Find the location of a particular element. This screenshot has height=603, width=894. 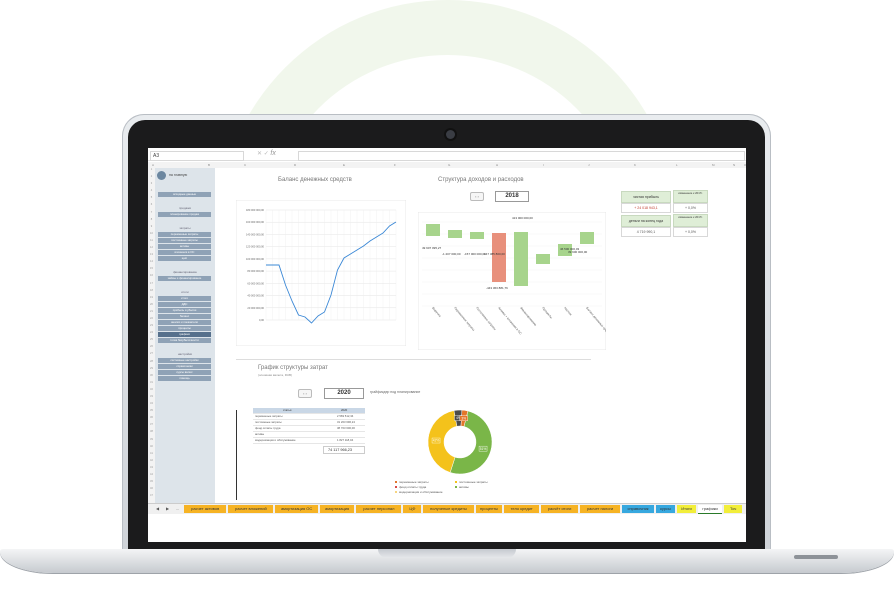

sidebar-button: точка безубыточности is located at coordinates (184, 340).